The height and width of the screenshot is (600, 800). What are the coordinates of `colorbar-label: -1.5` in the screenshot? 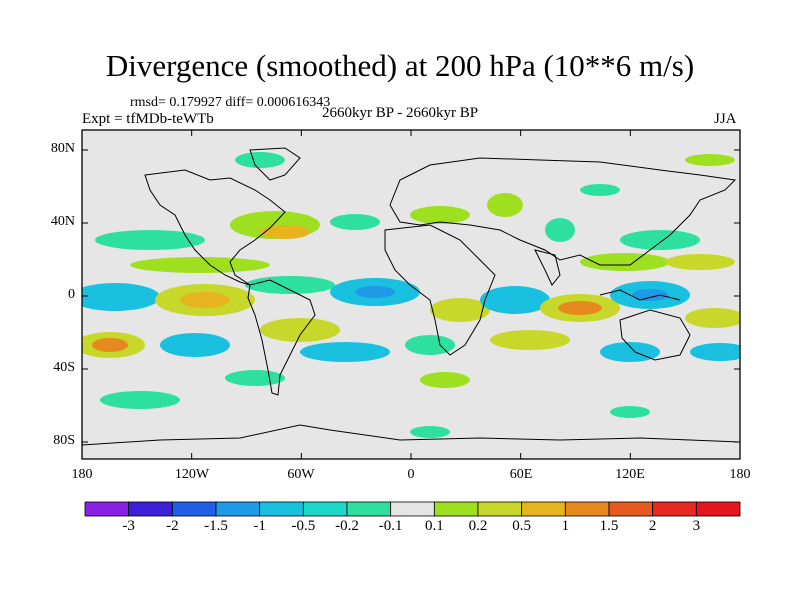 It's located at (216, 526).